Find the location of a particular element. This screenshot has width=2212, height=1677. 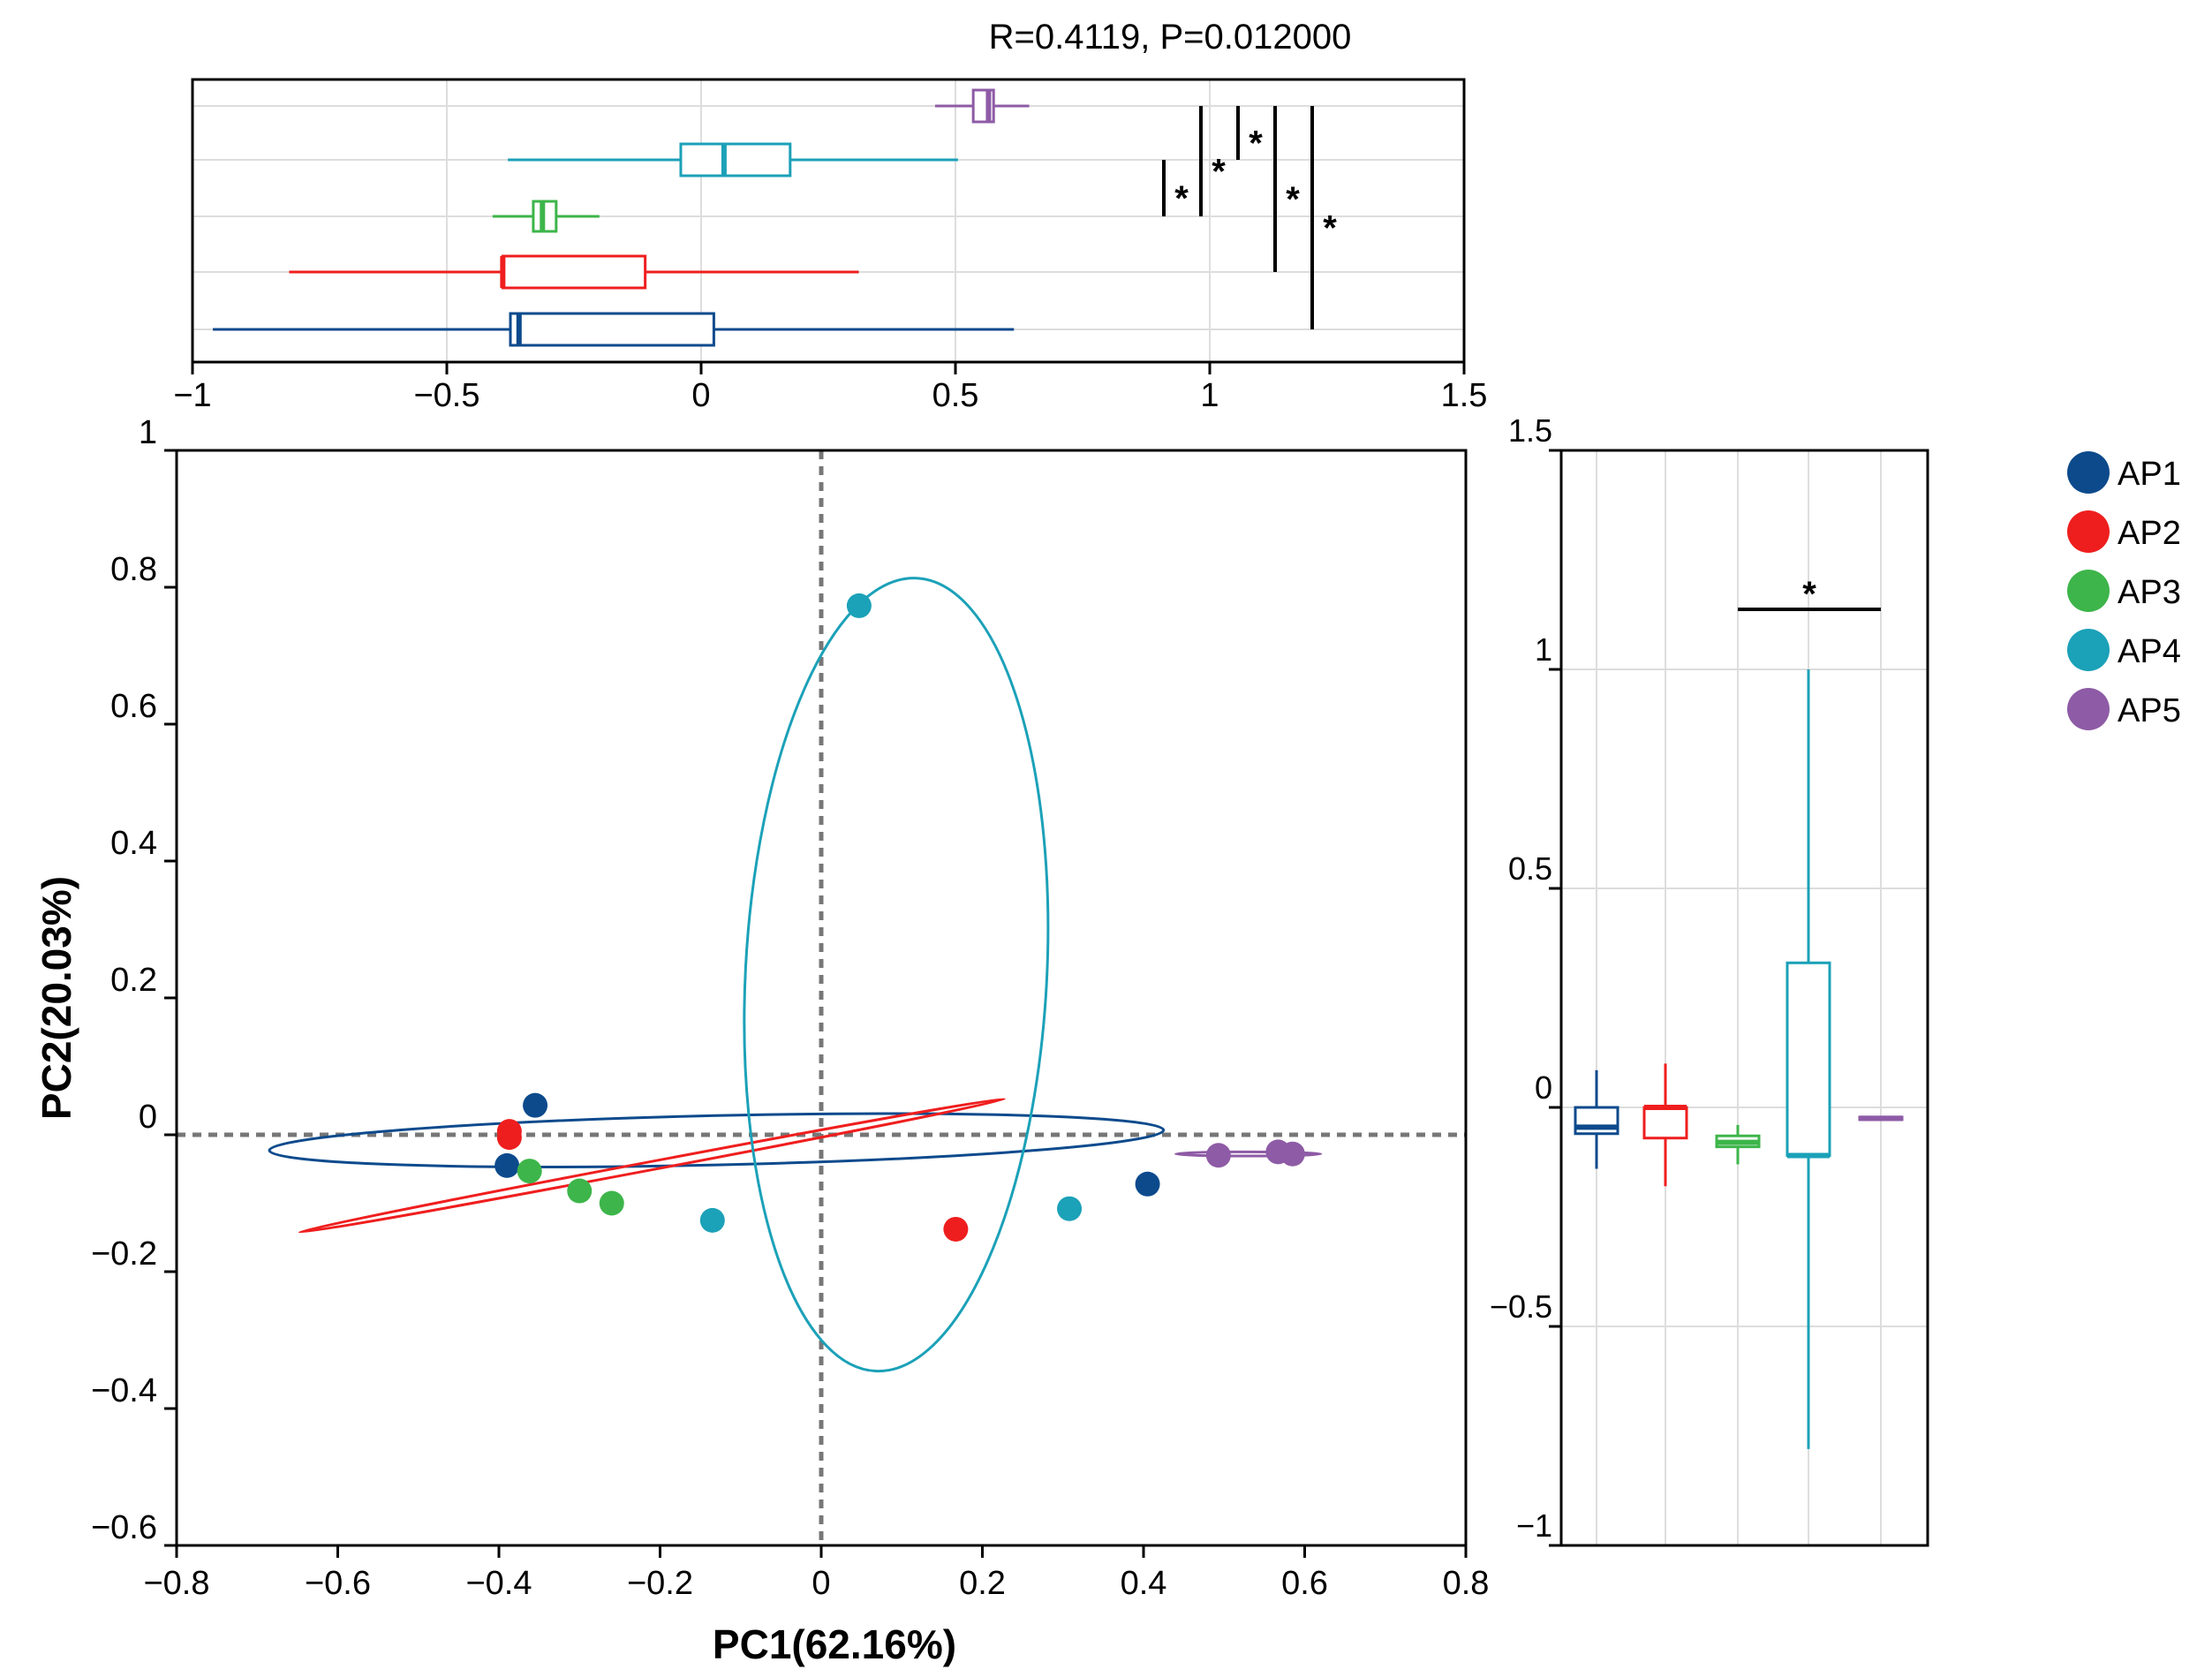

right-y-tick-label: 0.5 is located at coordinates (1530, 868).